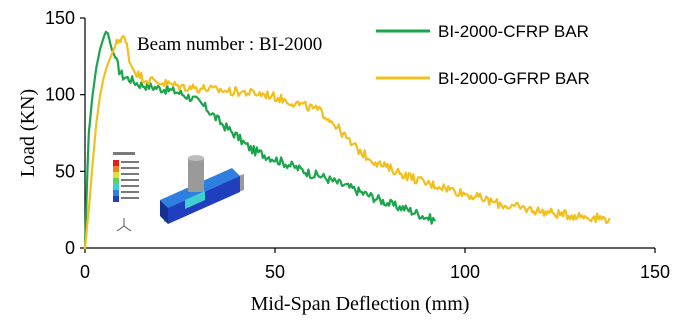 Image resolution: width=680 pixels, height=320 pixels. Describe the element at coordinates (513, 31) in the screenshot. I see `legend-label-1: BI-2000-CFRP BAR` at that location.